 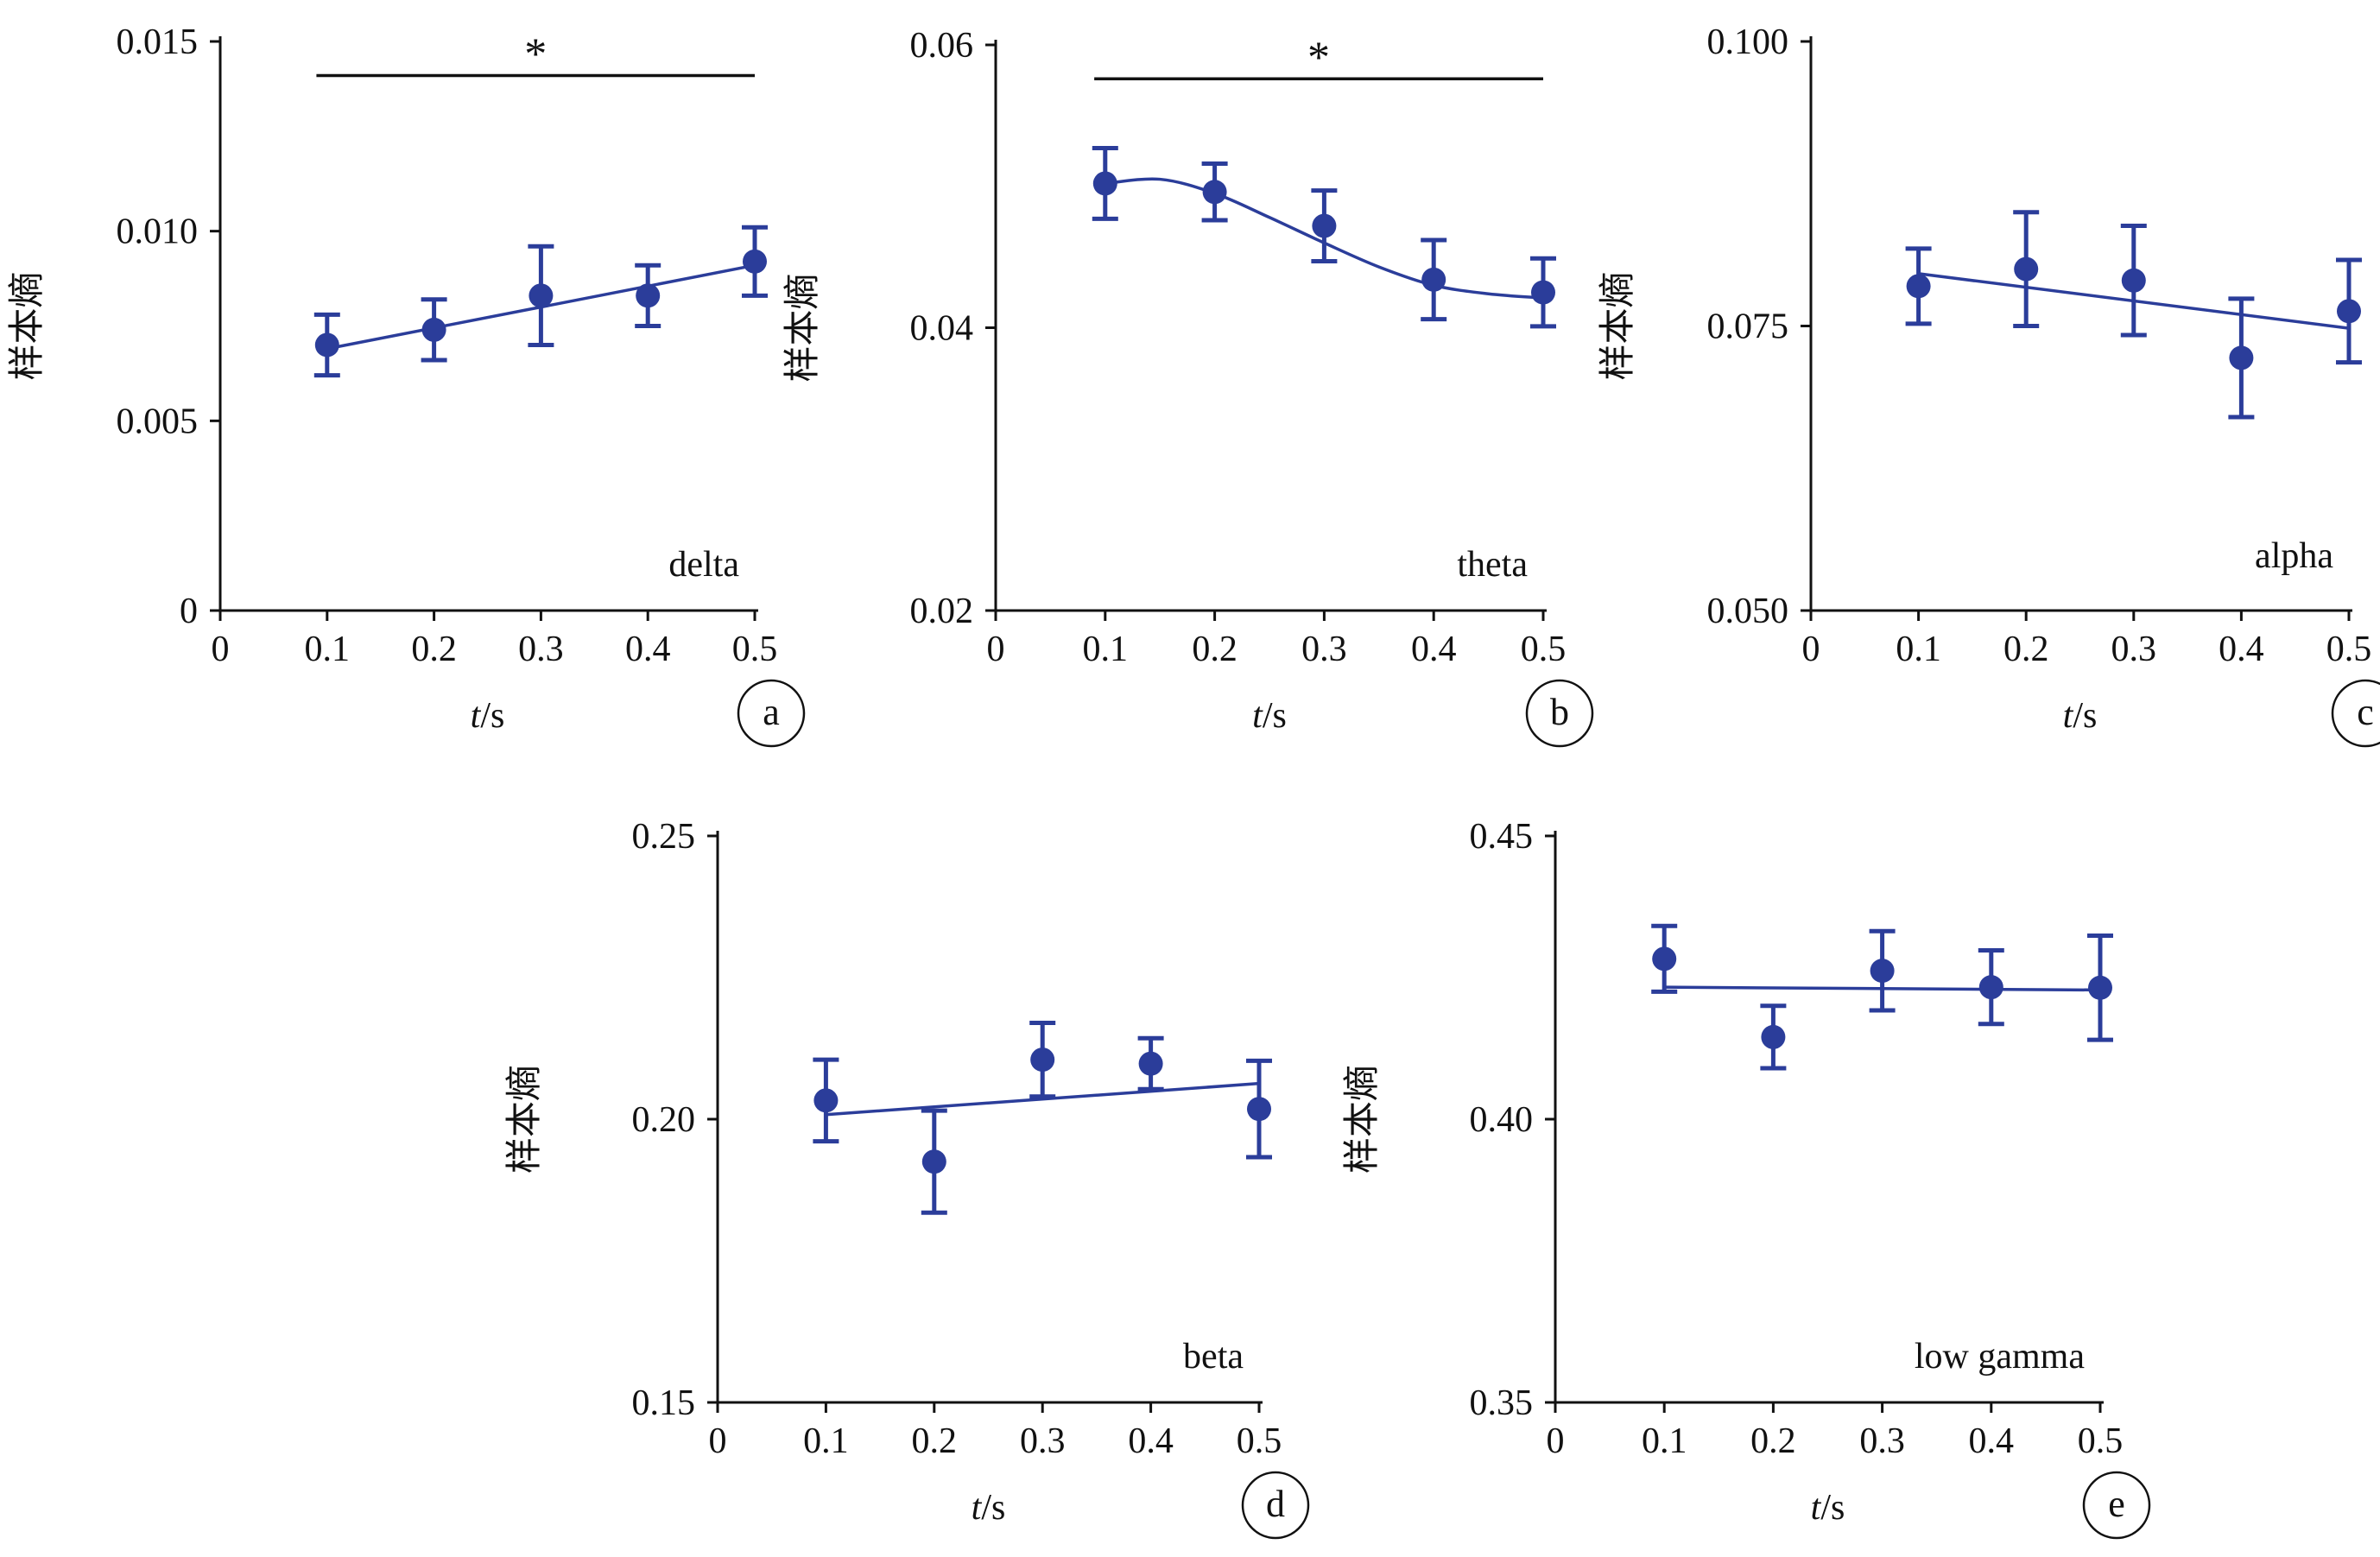 What do you see at coordinates (158, 232) in the screenshot?
I see `y-tick-label: 0.010` at bounding box center [158, 232].